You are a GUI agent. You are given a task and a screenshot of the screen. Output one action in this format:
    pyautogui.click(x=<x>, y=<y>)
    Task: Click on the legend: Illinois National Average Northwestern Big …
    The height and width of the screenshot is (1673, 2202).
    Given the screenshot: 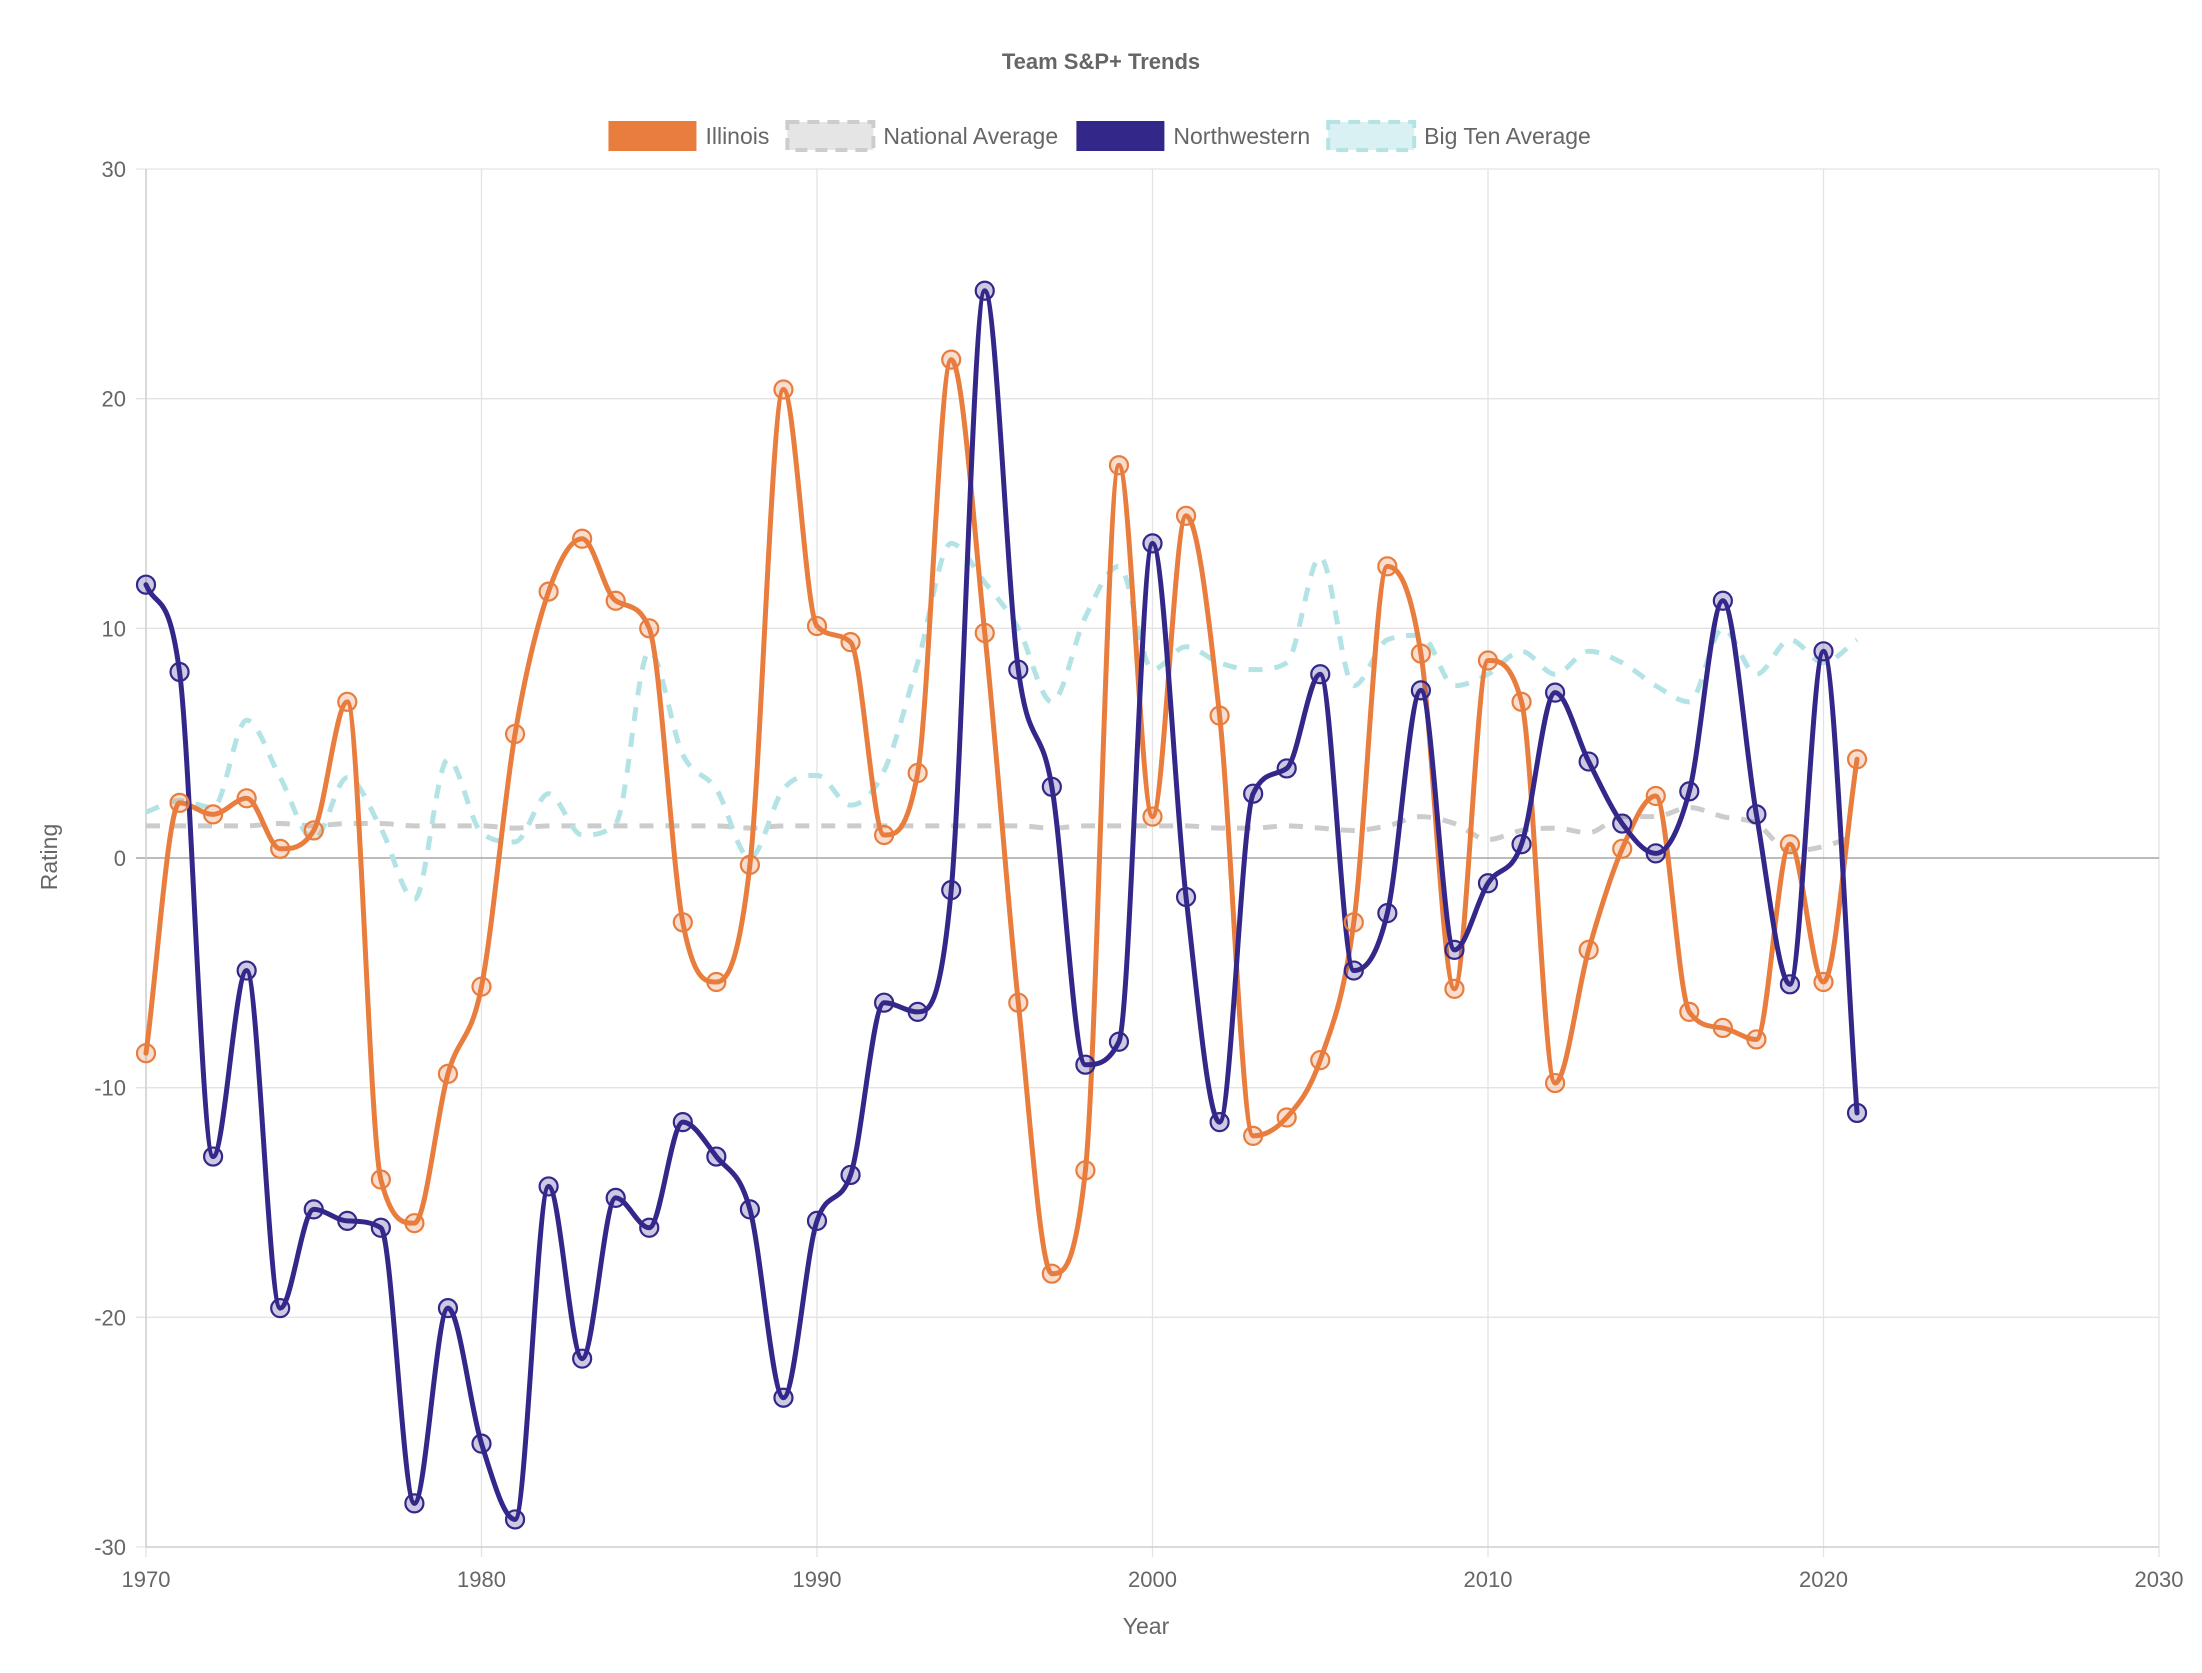 What is the action you would take?
    pyautogui.click(x=1099, y=136)
    